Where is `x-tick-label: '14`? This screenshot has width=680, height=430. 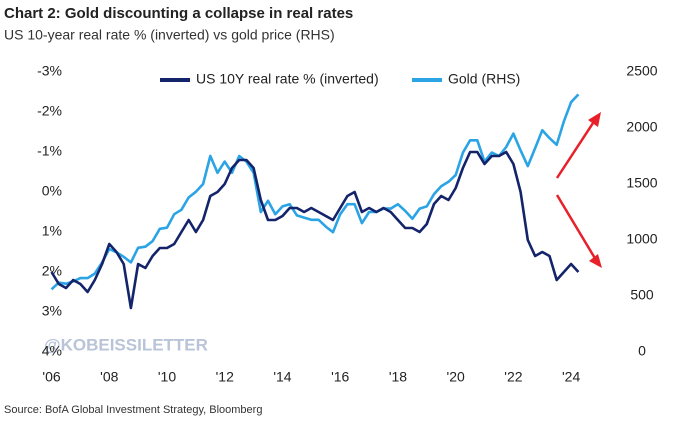
x-tick-label: '14 is located at coordinates (282, 377).